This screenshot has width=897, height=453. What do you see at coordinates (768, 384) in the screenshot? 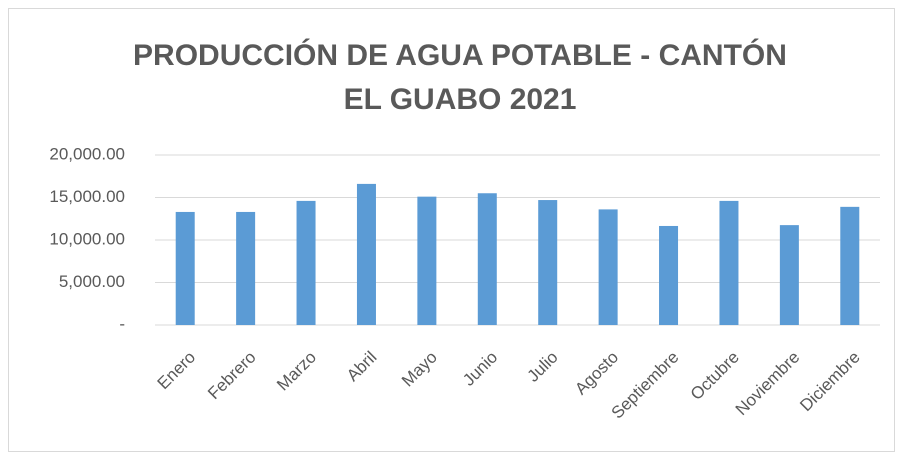
I see `x-tick-label: Noviembre` at bounding box center [768, 384].